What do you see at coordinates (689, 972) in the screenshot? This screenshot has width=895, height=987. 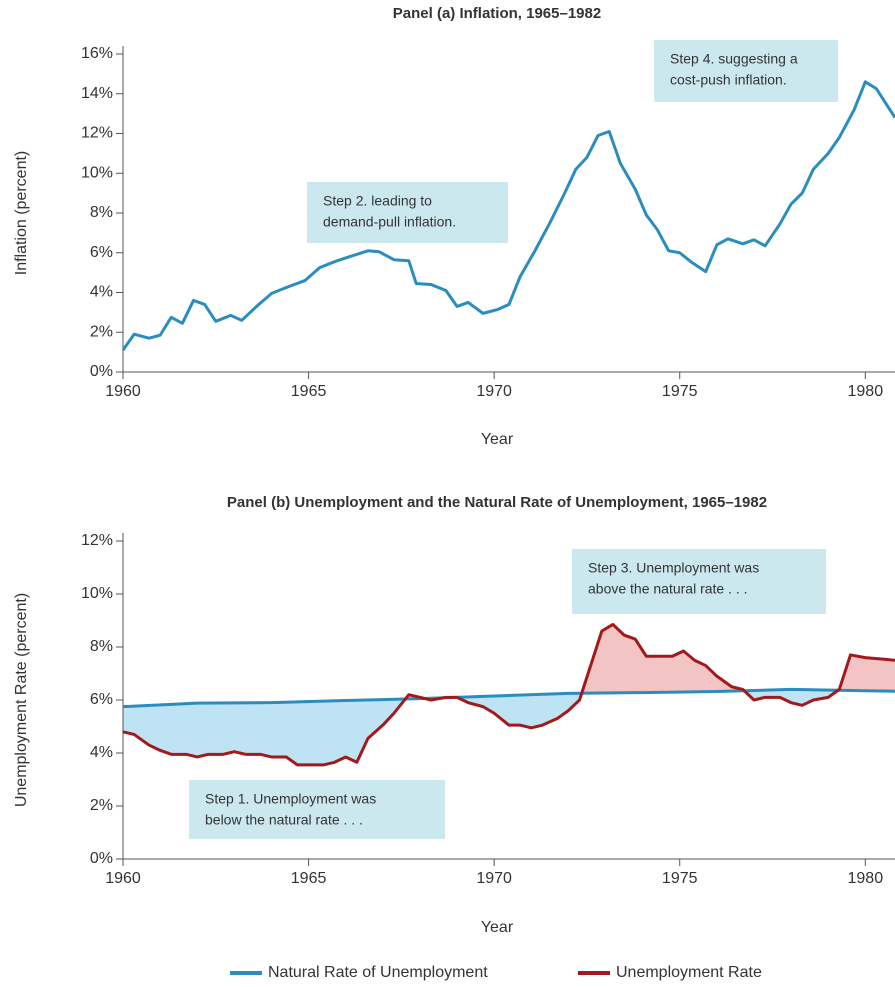 I see `legend-label: Unemployment Rate` at bounding box center [689, 972].